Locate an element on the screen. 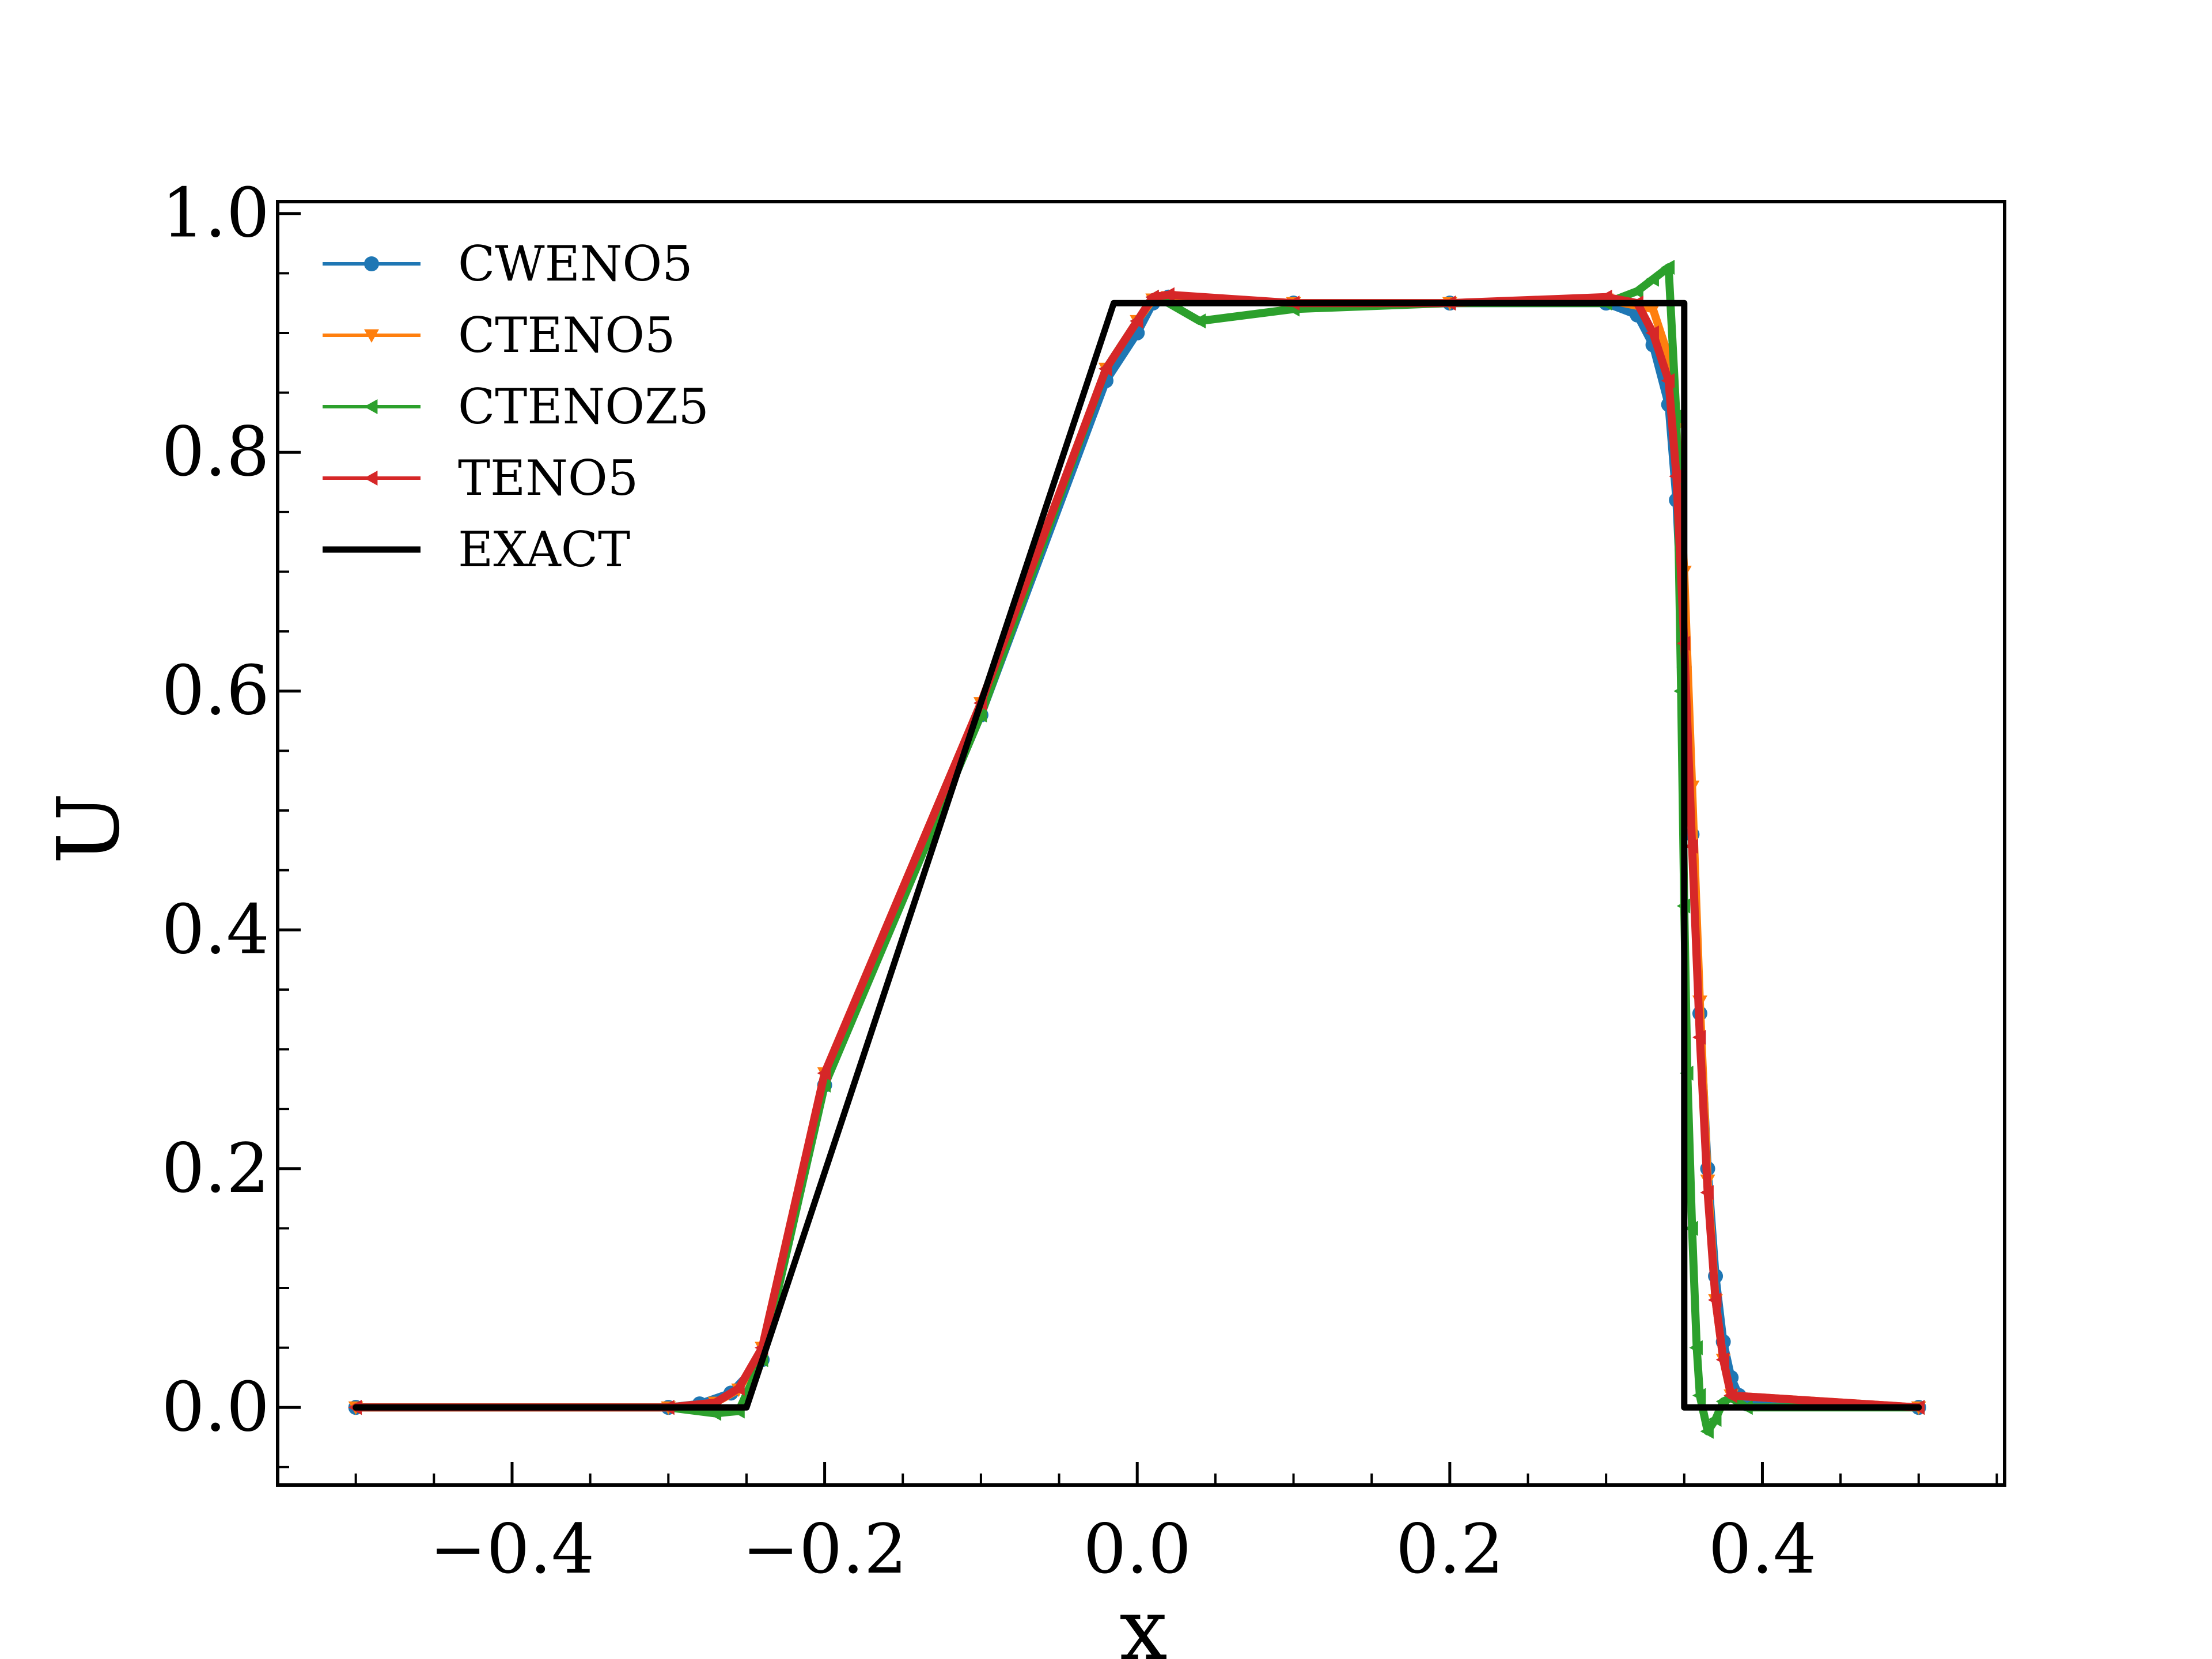 The width and height of the screenshot is (2212, 1659). legend: CWENO5 CTENO5 CTENOZ5 TENO5 EXACT is located at coordinates (516, 407).